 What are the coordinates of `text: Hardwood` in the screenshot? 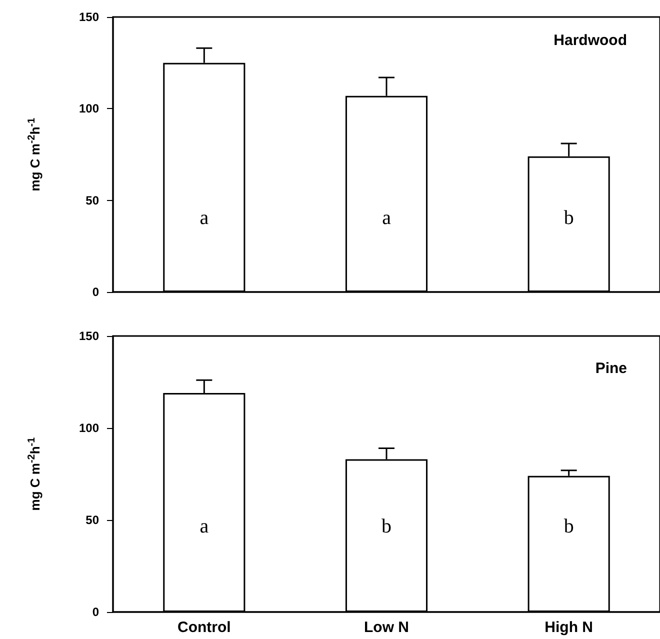 It's located at (591, 40).